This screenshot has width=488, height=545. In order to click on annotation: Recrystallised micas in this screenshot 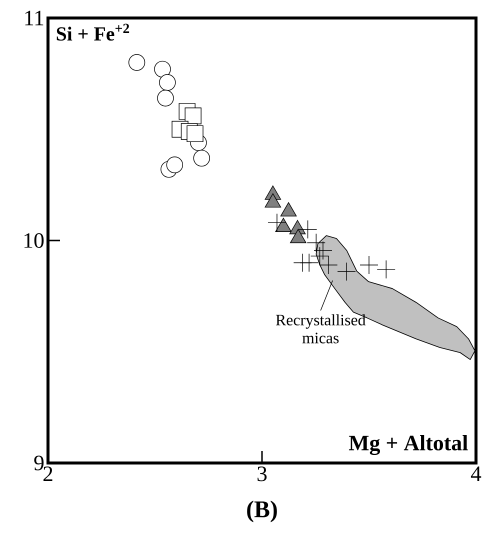, I will do `click(321, 329)`.